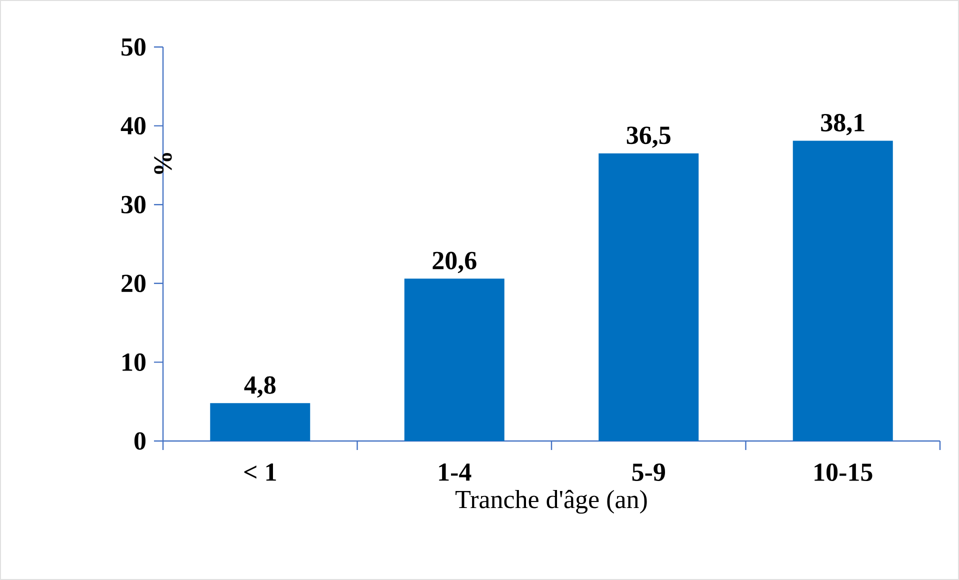 The width and height of the screenshot is (959, 580). What do you see at coordinates (260, 472) in the screenshot?
I see `x-tick-label: < 1` at bounding box center [260, 472].